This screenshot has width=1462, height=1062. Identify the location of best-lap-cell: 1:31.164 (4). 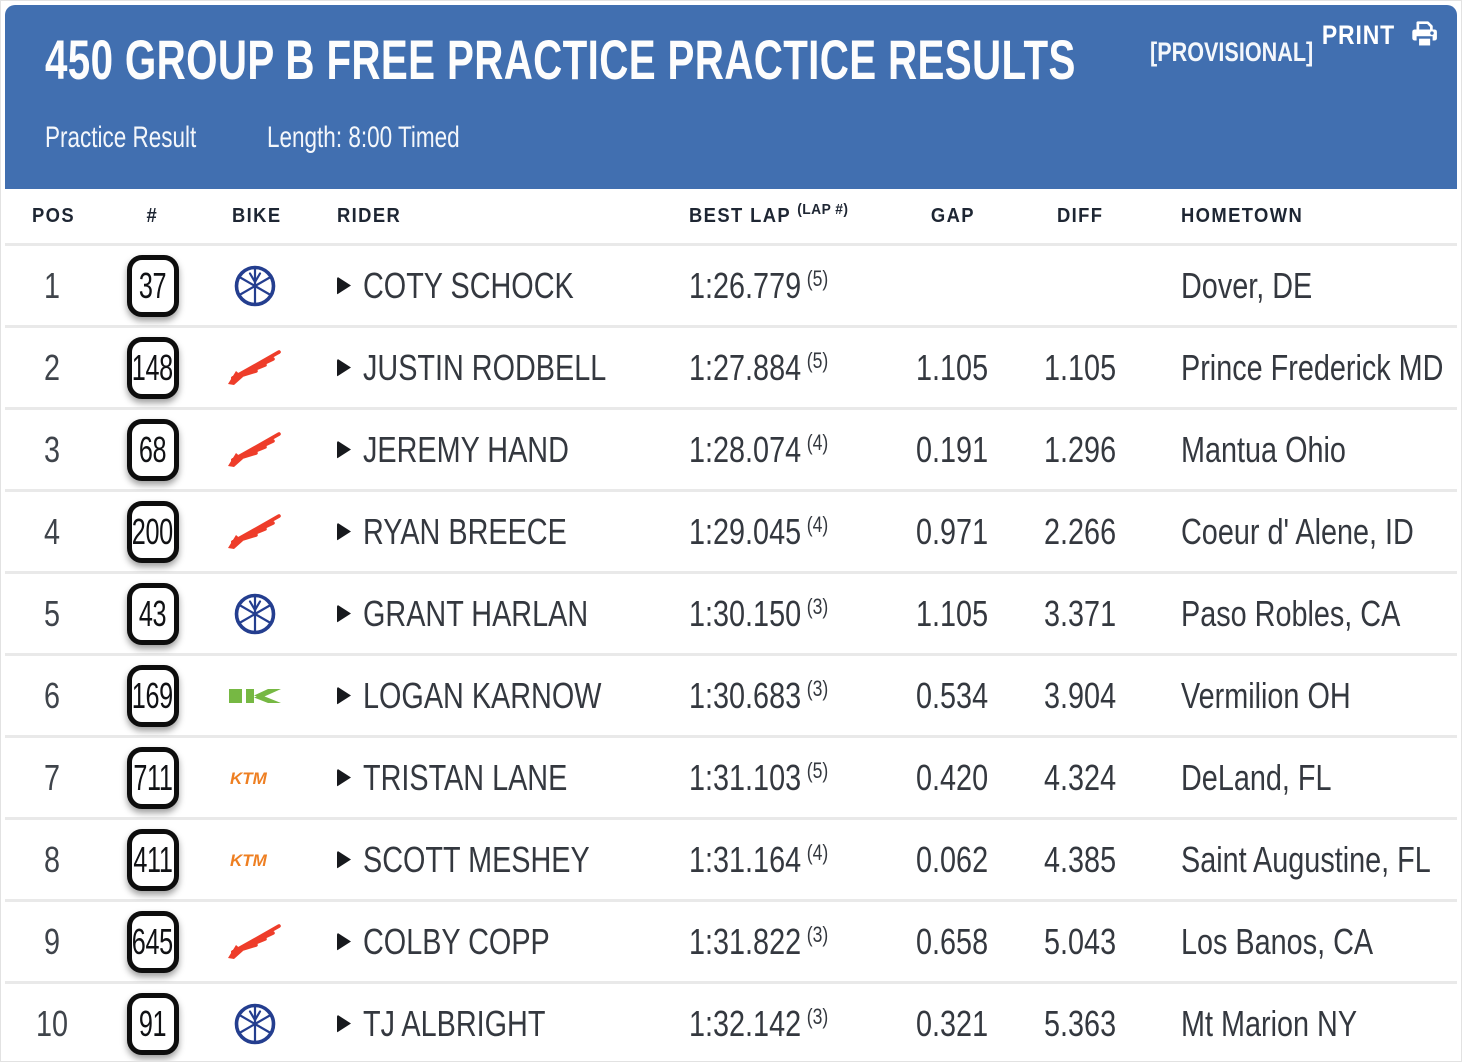
(782, 860).